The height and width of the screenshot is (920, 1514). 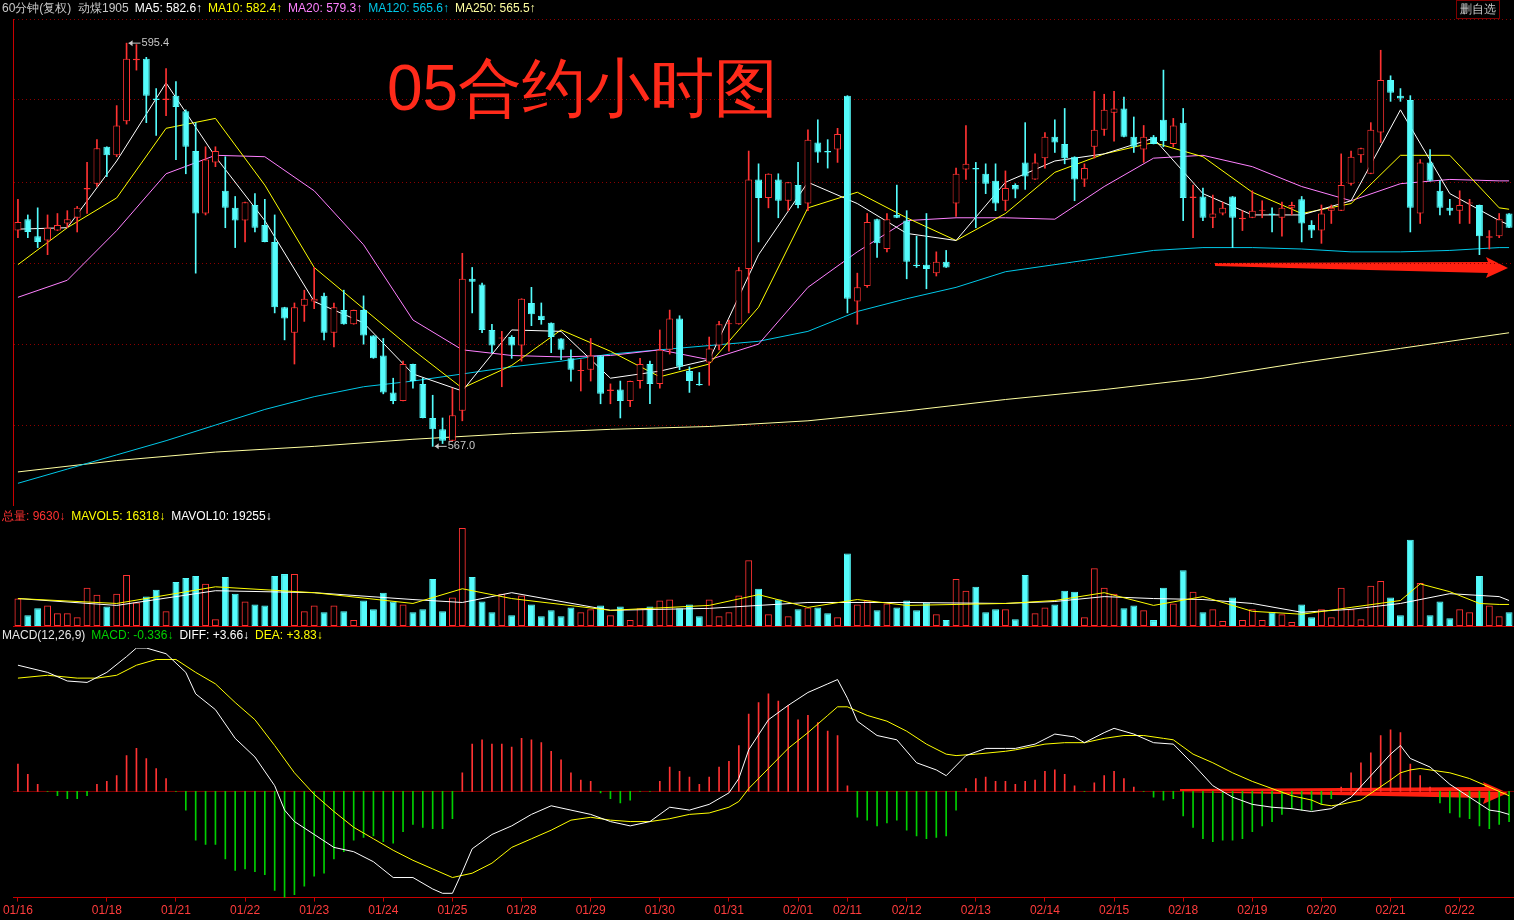 What do you see at coordinates (847, 910) in the screenshot?
I see `x-tick-label: 02/11` at bounding box center [847, 910].